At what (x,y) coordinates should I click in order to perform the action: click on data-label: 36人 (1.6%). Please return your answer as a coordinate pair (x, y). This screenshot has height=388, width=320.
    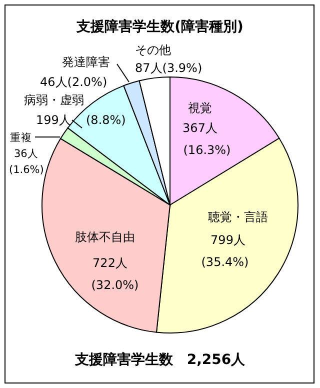
    Looking at the image, I should click on (26, 162).